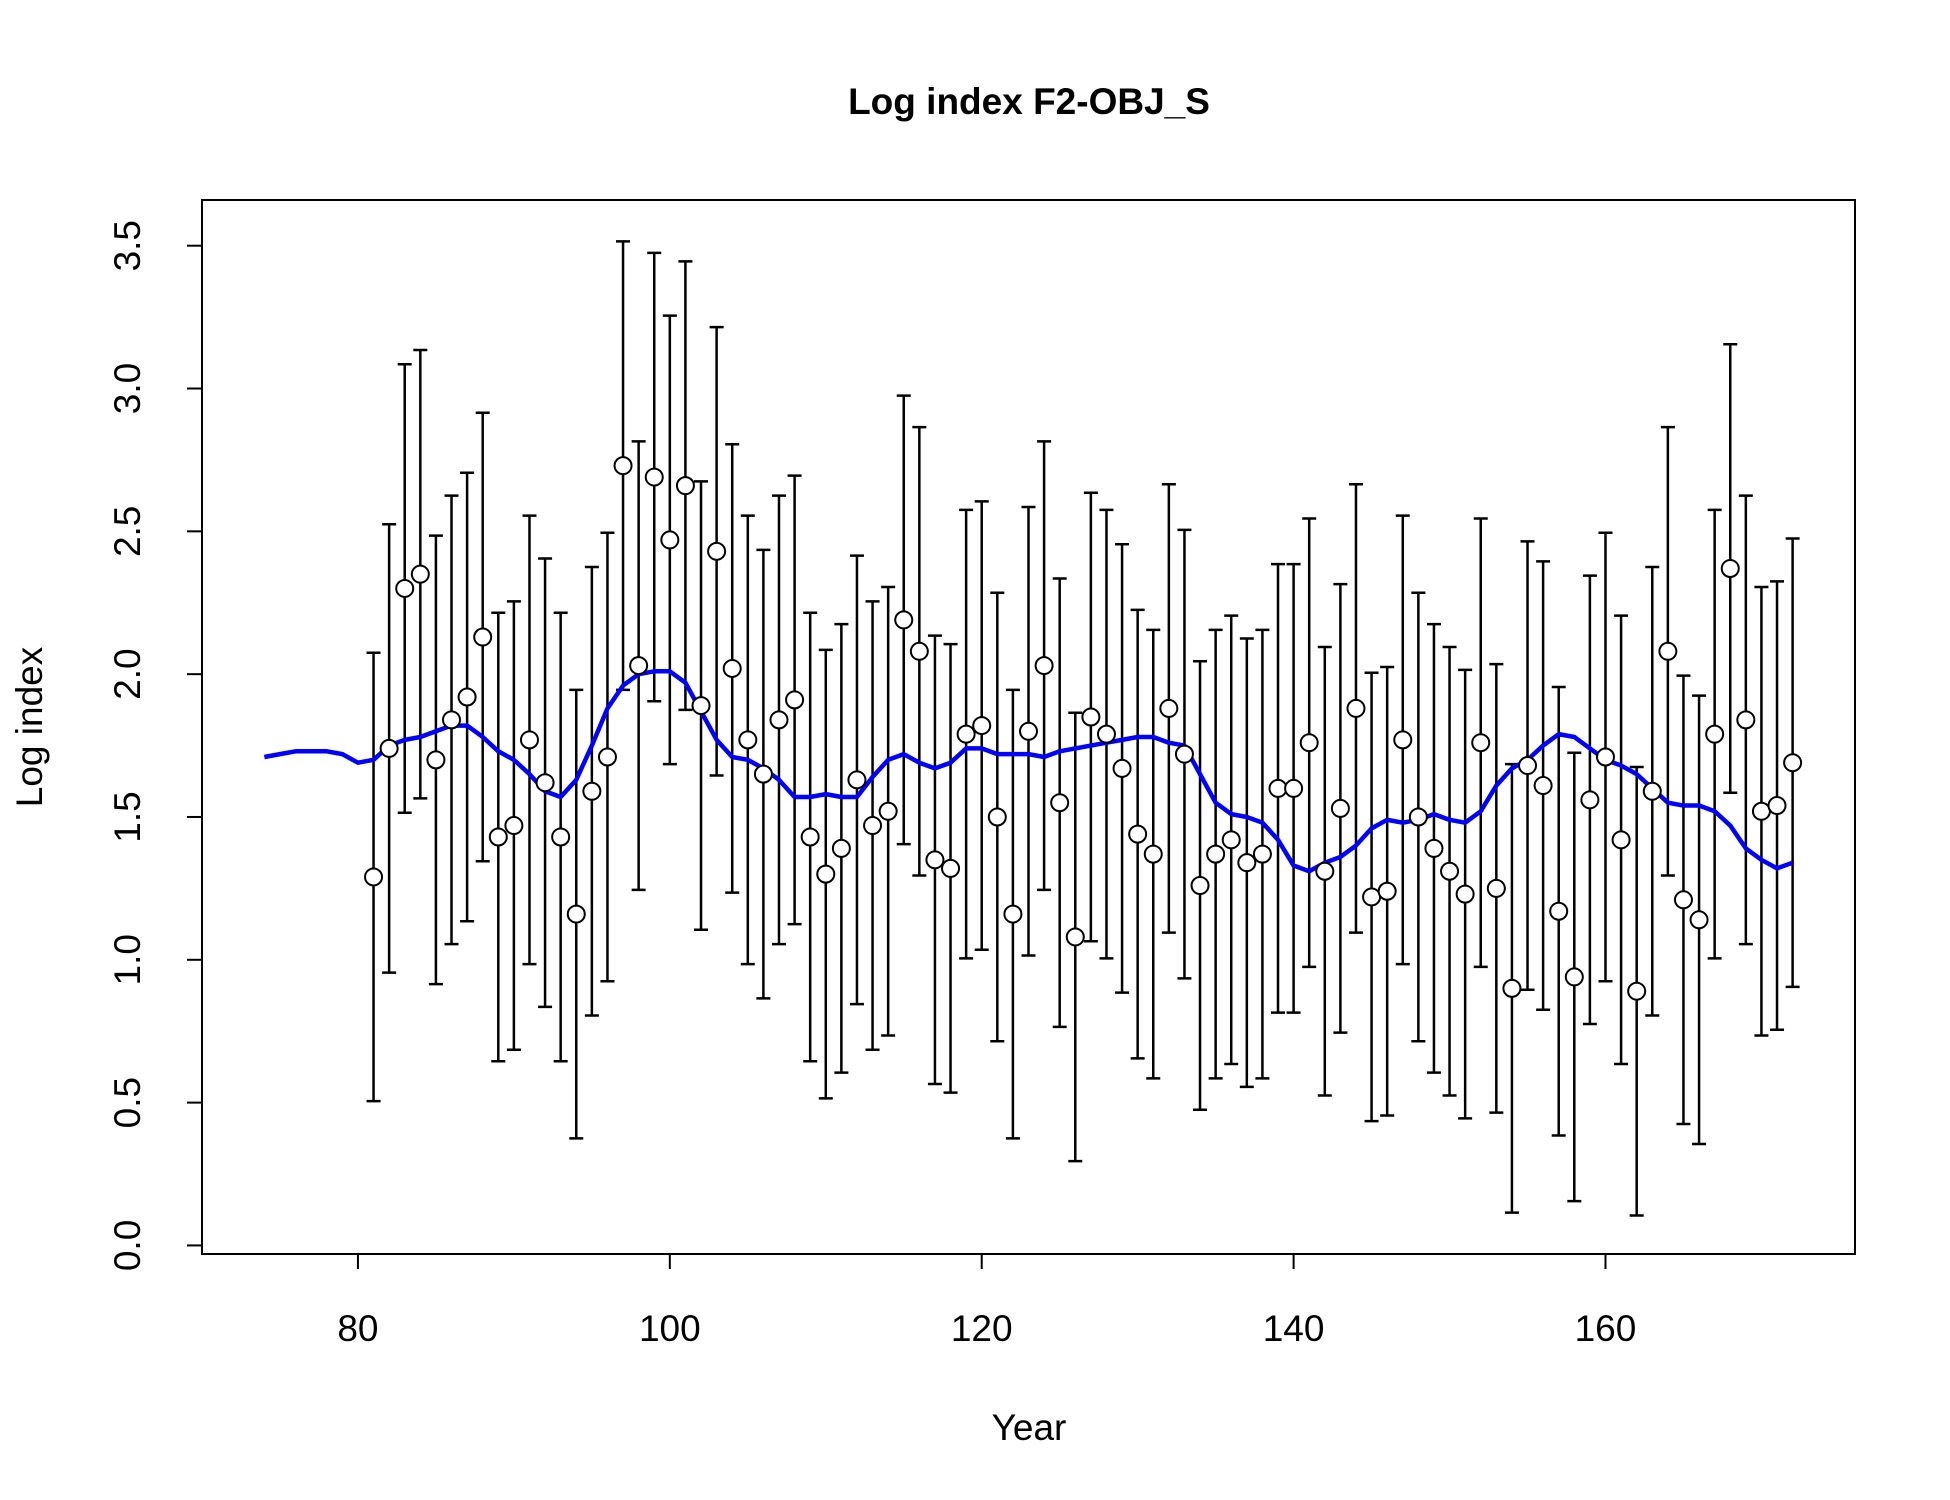 The width and height of the screenshot is (1950, 1500). I want to click on x-tick-label: 100, so click(670, 1328).